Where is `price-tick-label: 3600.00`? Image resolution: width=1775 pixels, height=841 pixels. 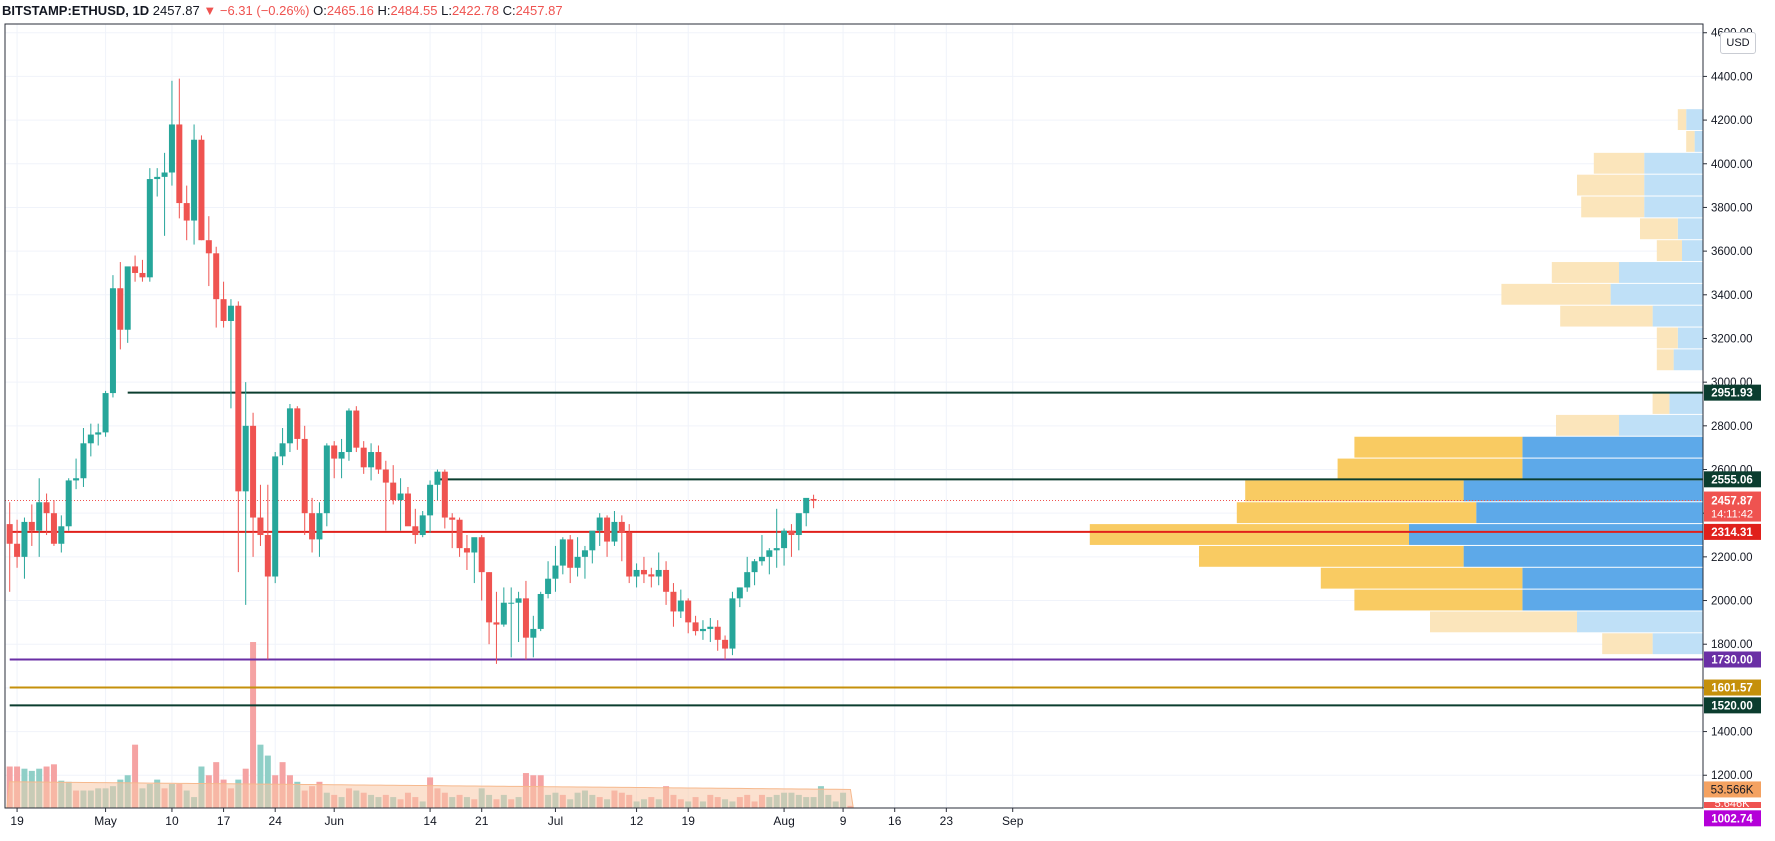
price-tick-label: 3600.00 is located at coordinates (1732, 252).